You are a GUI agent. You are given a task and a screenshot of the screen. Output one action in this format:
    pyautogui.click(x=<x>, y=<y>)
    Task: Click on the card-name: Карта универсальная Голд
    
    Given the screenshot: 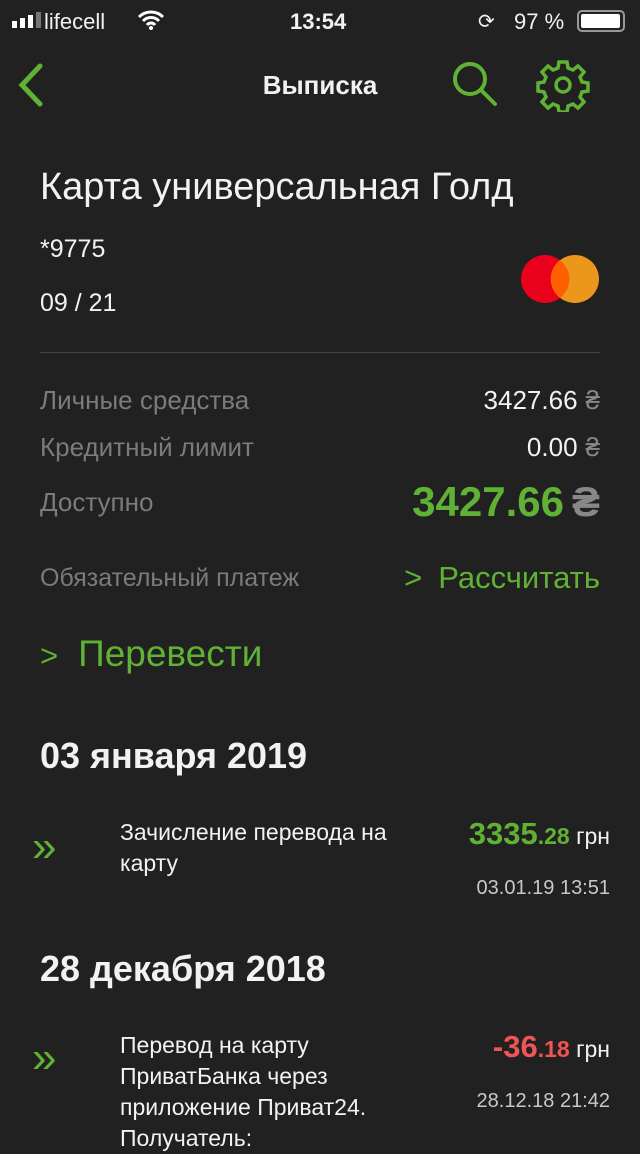 What is the action you would take?
    pyautogui.click(x=277, y=187)
    